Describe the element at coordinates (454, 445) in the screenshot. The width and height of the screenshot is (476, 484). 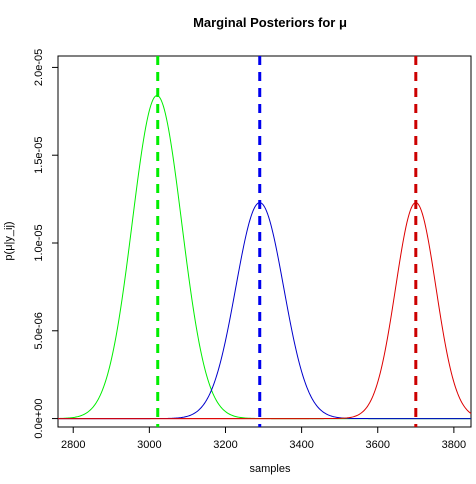
I see `x-tick-label: 3800` at that location.